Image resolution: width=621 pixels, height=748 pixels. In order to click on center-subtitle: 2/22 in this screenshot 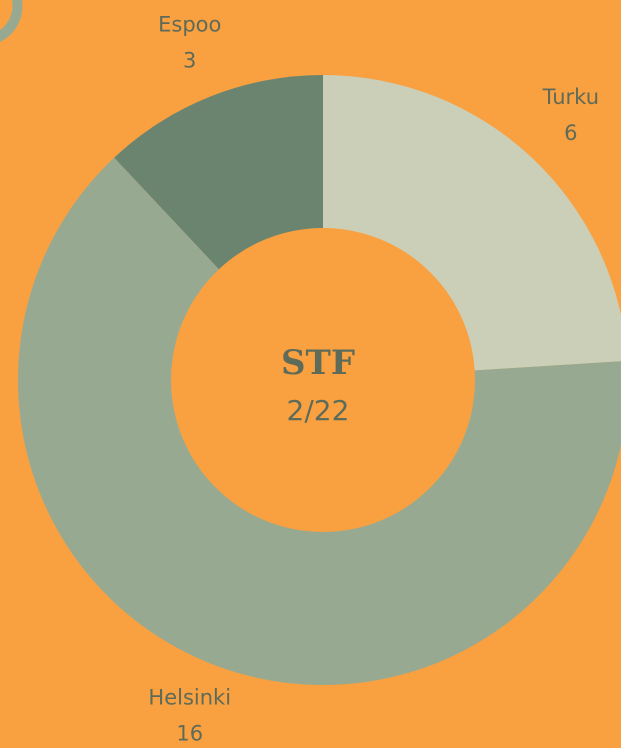, I will do `click(318, 410)`.